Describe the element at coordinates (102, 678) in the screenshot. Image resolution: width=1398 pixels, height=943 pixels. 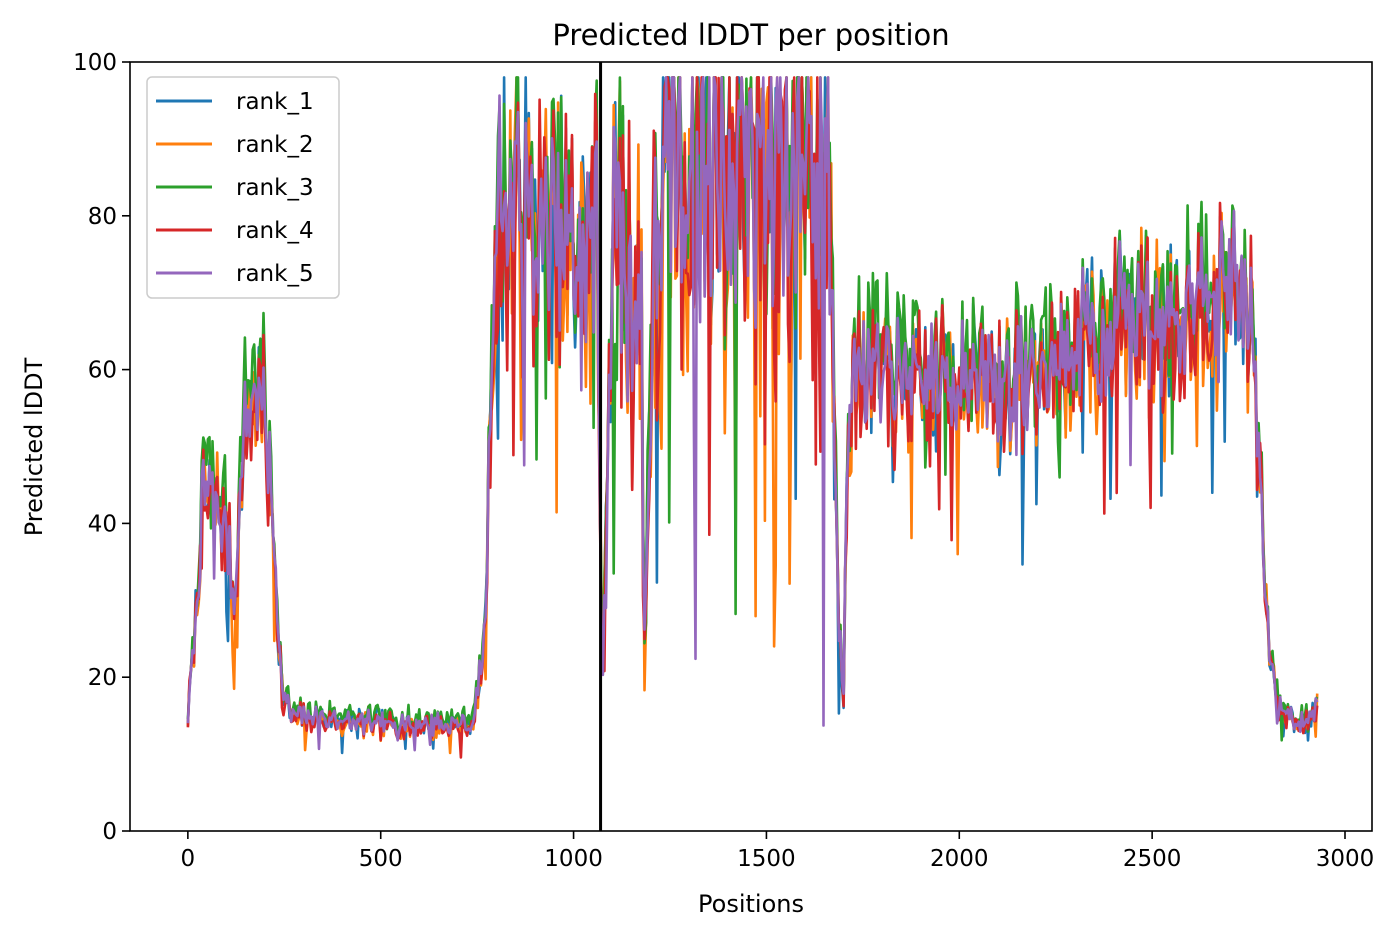
I see `y-tick-label: 20` at that location.